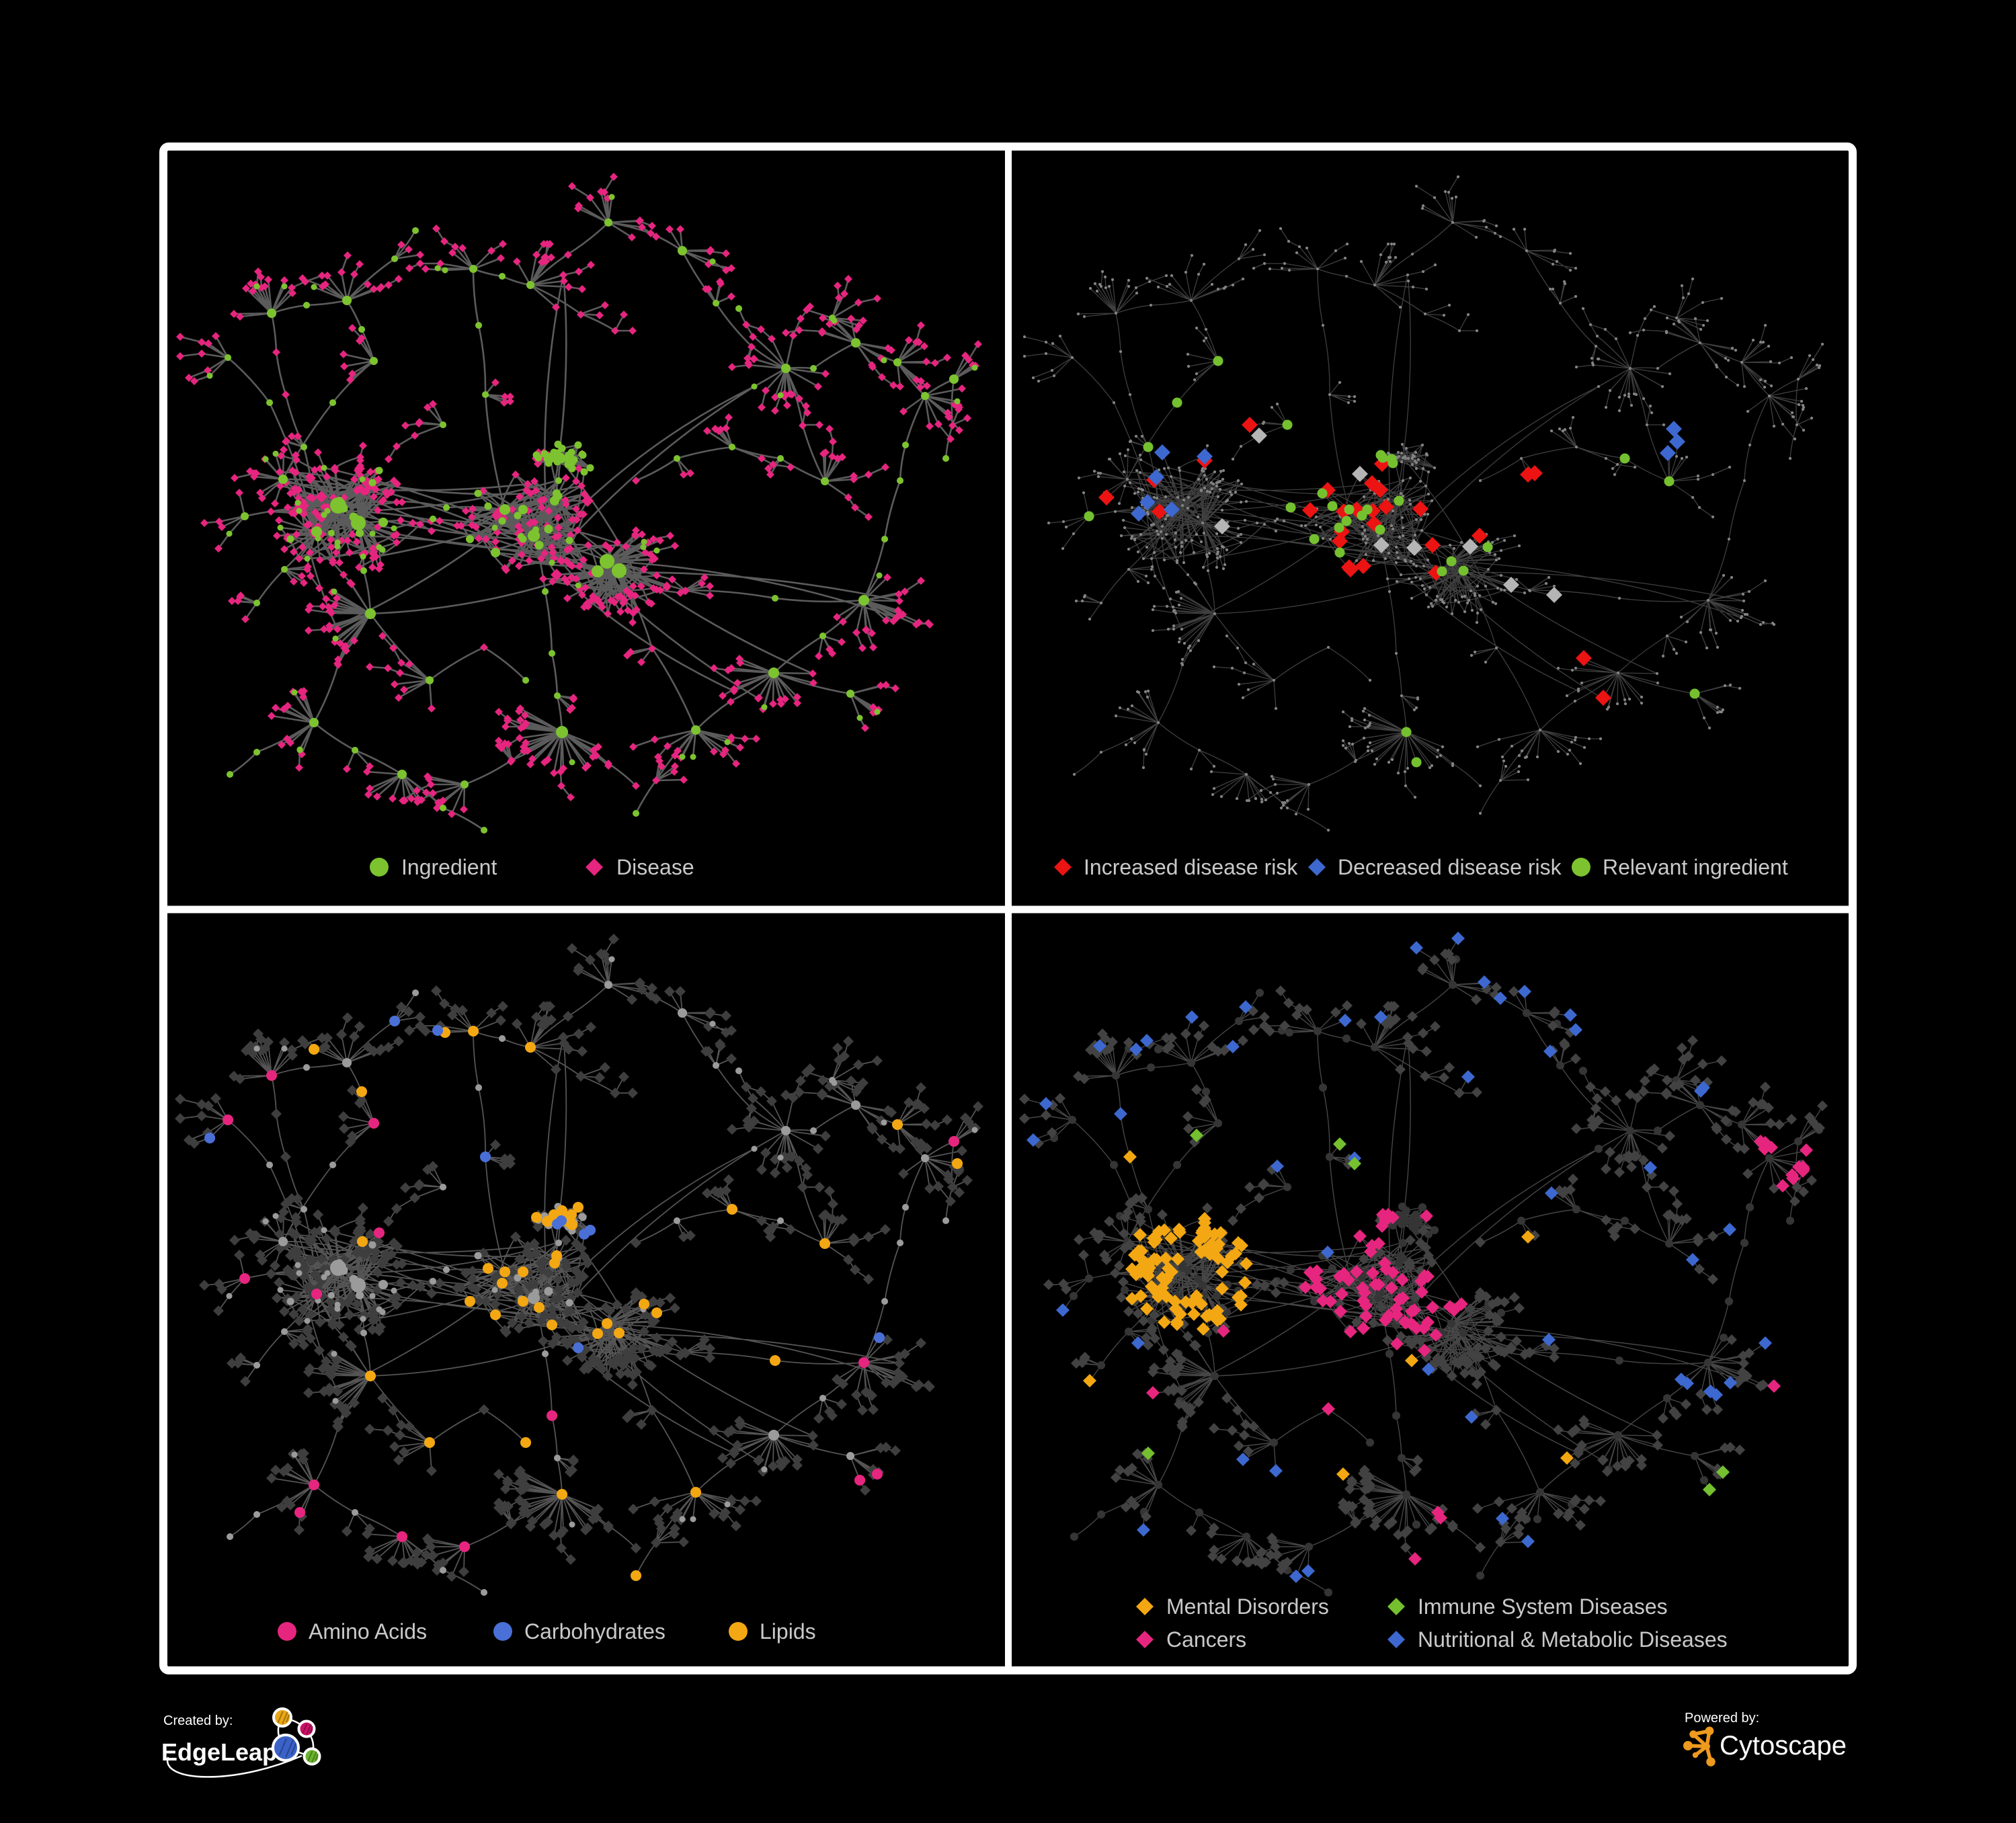 This screenshot has height=1823, width=2016. Describe the element at coordinates (1783, 1745) in the screenshot. I see `svg-text: Cytoscape` at that location.